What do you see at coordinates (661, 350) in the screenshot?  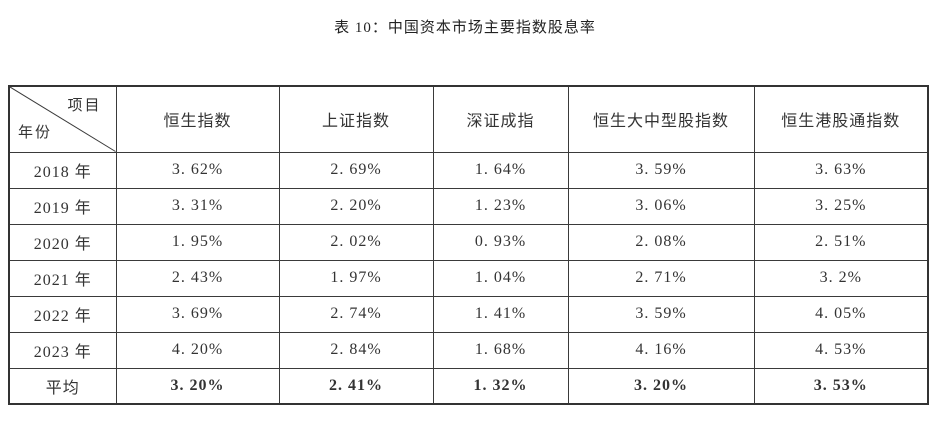 I see `value-cell: 4. 16%` at bounding box center [661, 350].